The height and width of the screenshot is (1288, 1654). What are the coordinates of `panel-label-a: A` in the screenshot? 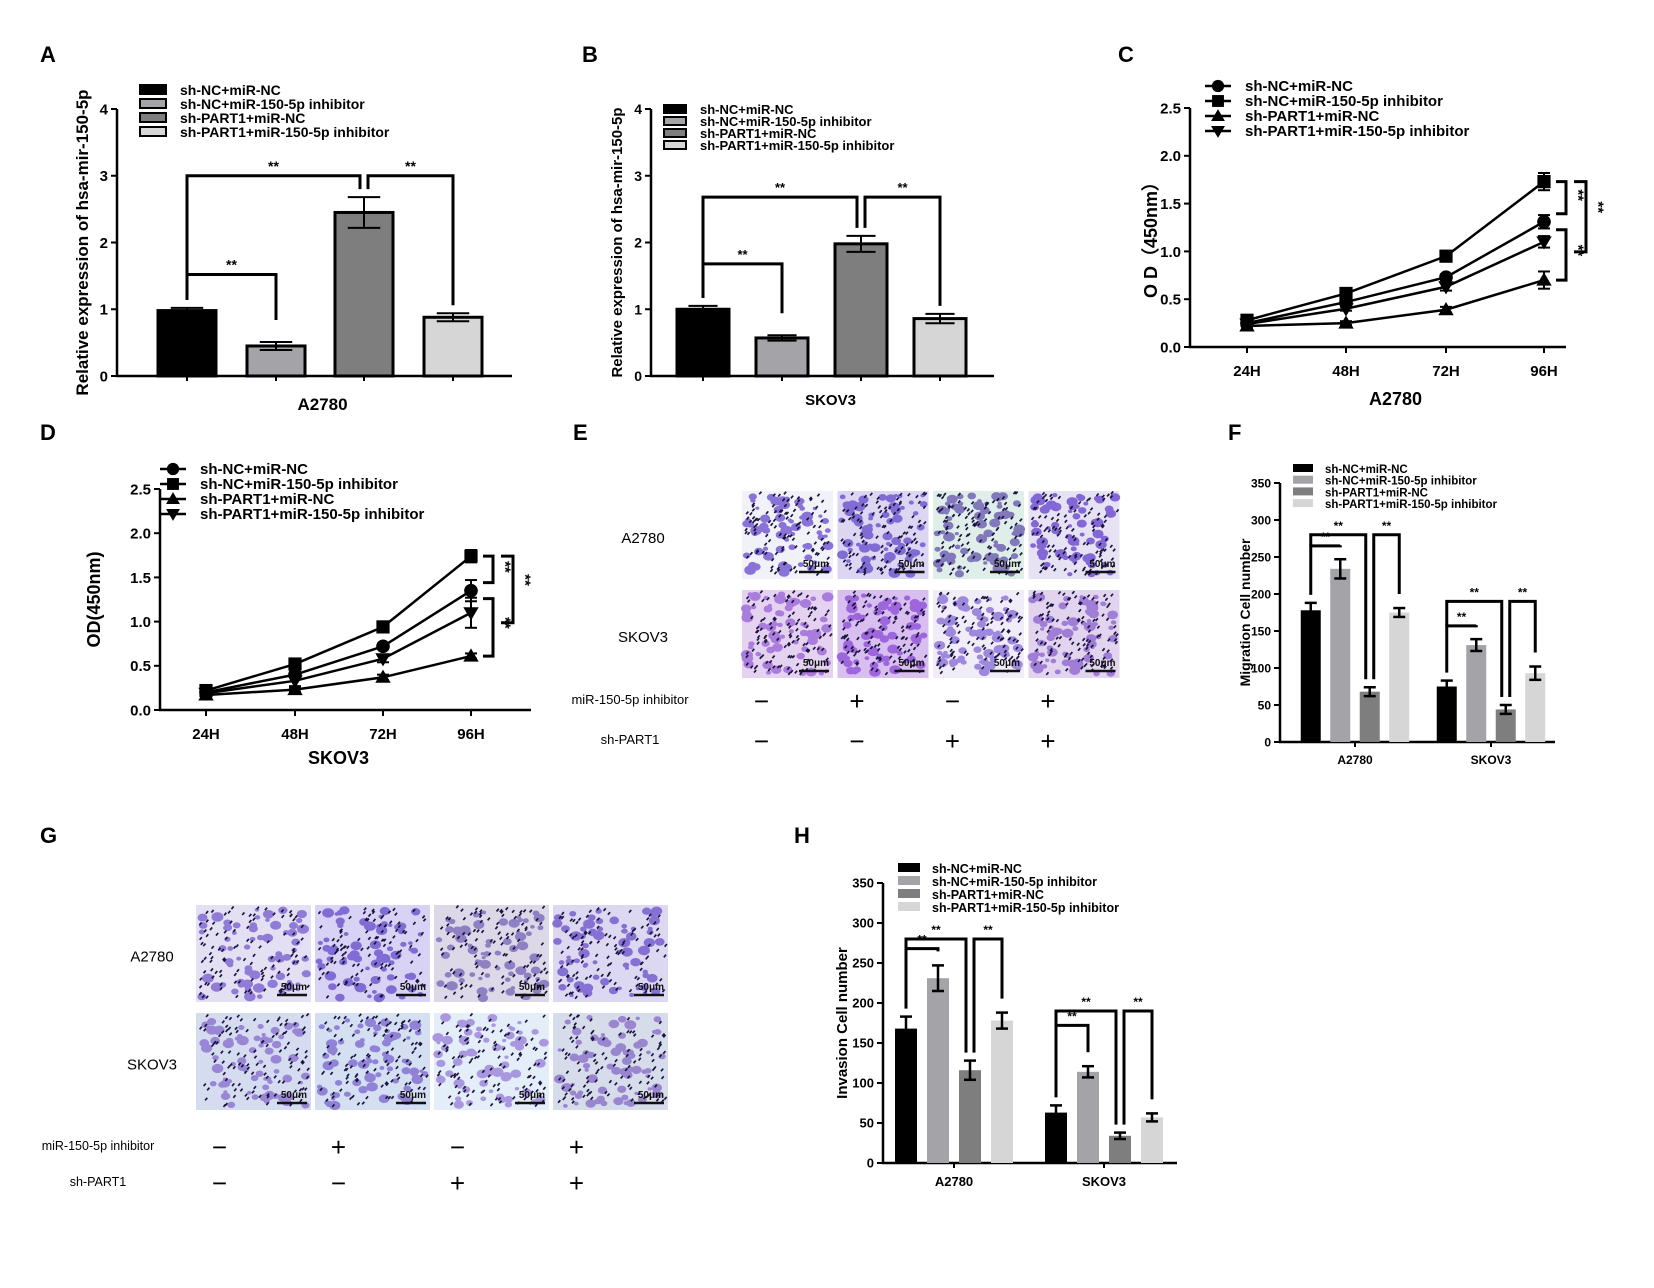 It's located at (48, 54).